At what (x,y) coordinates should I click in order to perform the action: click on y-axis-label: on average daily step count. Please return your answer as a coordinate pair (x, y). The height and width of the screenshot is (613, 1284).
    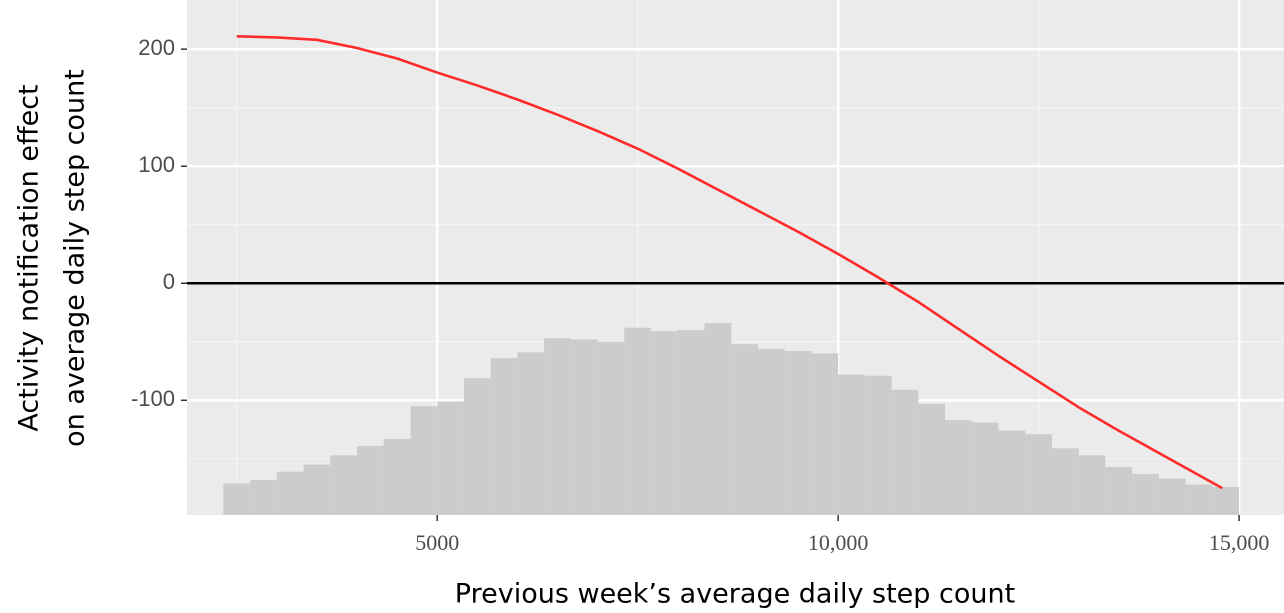
    Looking at the image, I should click on (75, 258).